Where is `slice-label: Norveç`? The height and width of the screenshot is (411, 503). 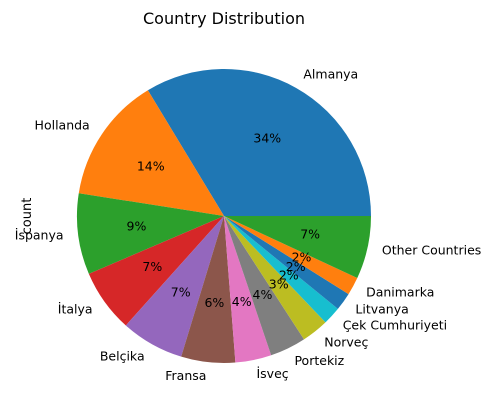 slice-label: Norveç is located at coordinates (346, 341).